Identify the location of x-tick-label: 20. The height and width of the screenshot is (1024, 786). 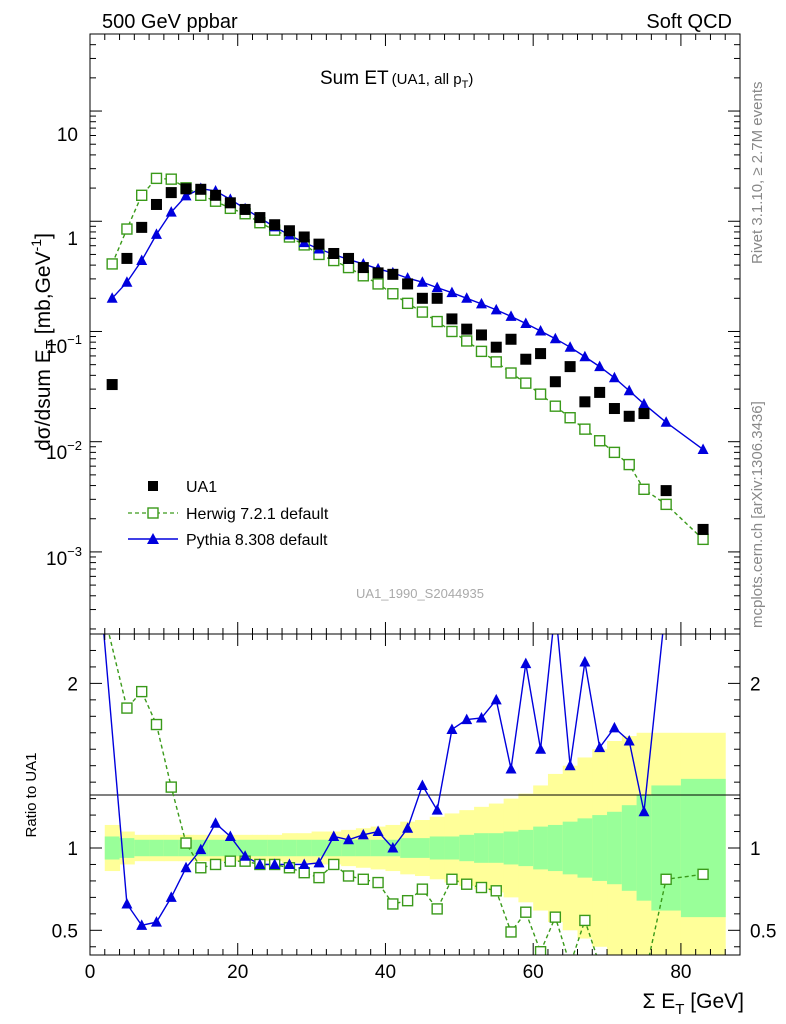
(237, 972).